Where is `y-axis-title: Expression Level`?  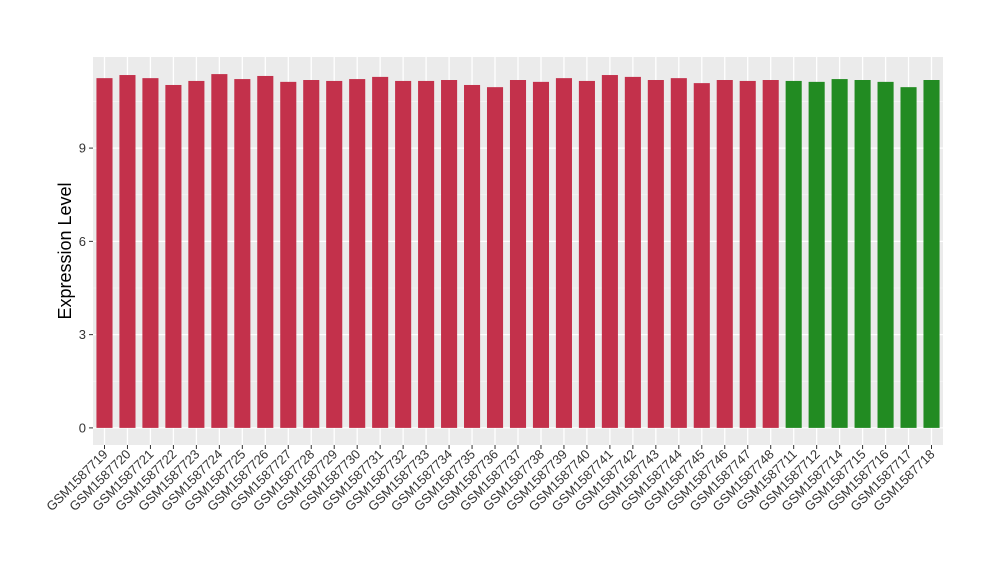 y-axis-title: Expression Level is located at coordinates (65, 250).